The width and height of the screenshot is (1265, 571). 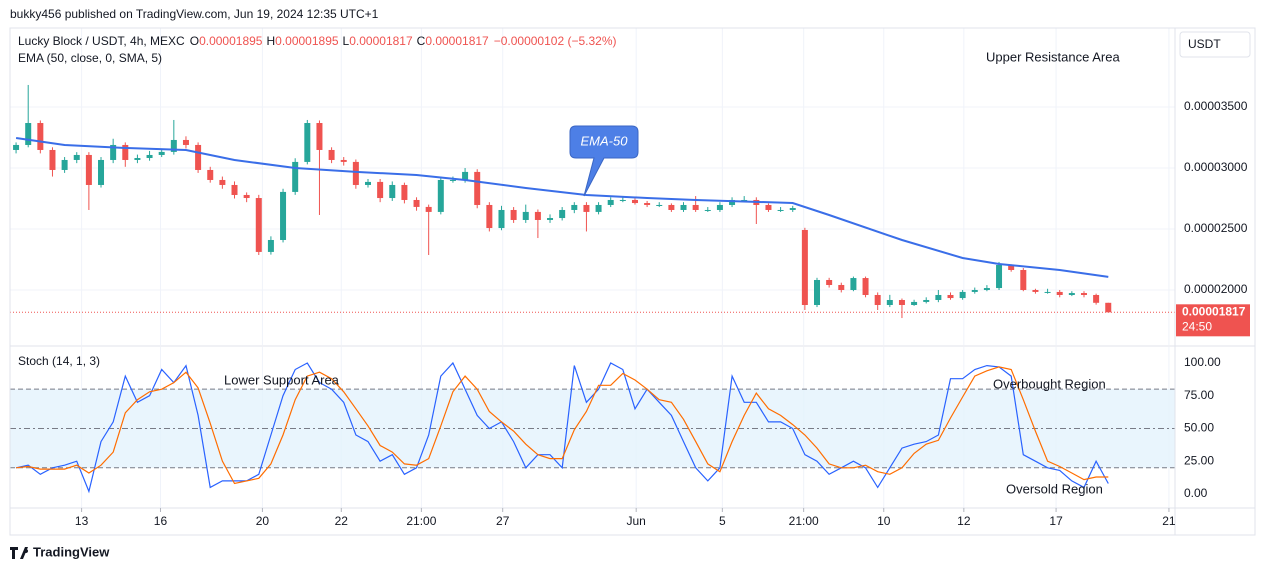 I want to click on annotation: EMA-50, so click(x=605, y=140).